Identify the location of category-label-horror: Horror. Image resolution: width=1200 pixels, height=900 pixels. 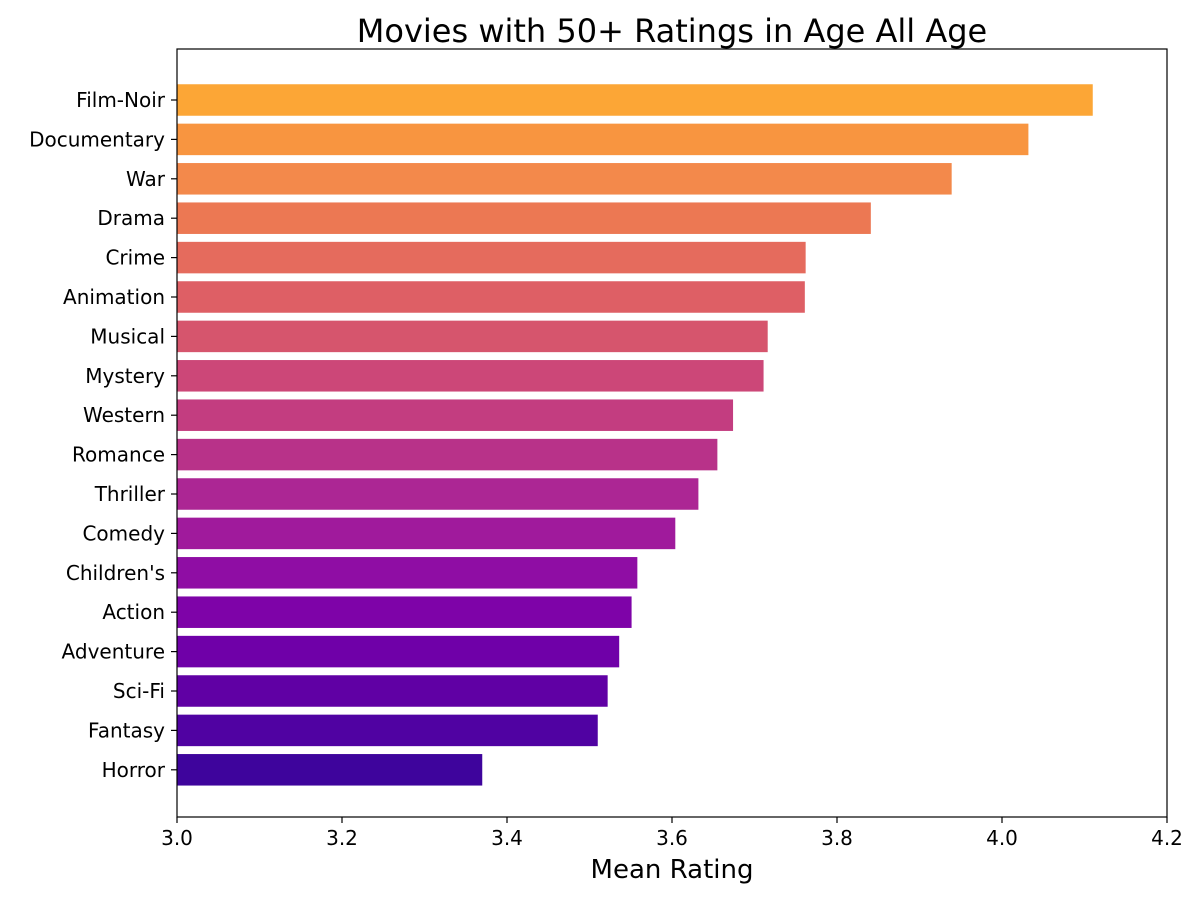
(134, 770).